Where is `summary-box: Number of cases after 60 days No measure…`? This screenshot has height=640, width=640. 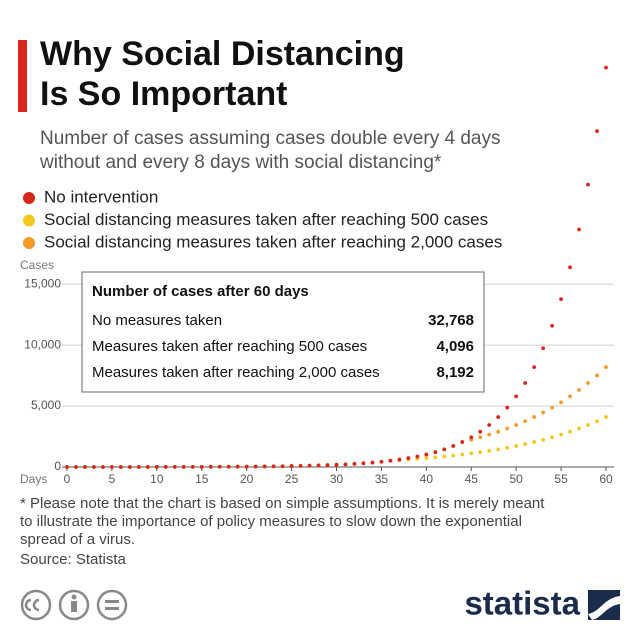 summary-box: Number of cases after 60 days No measure… is located at coordinates (283, 332).